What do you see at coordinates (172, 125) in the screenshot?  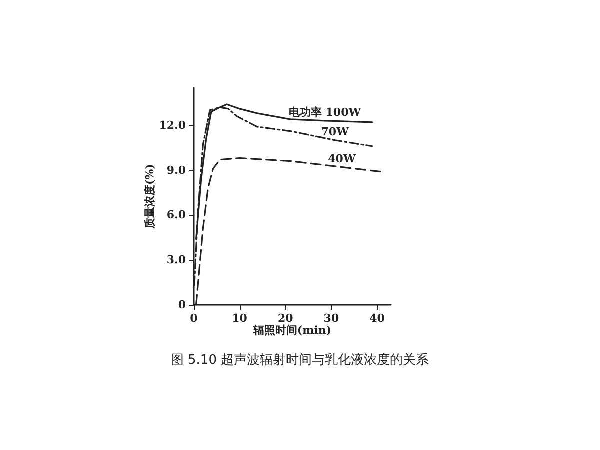 I see `y-tick-label: 12.0` at bounding box center [172, 125].